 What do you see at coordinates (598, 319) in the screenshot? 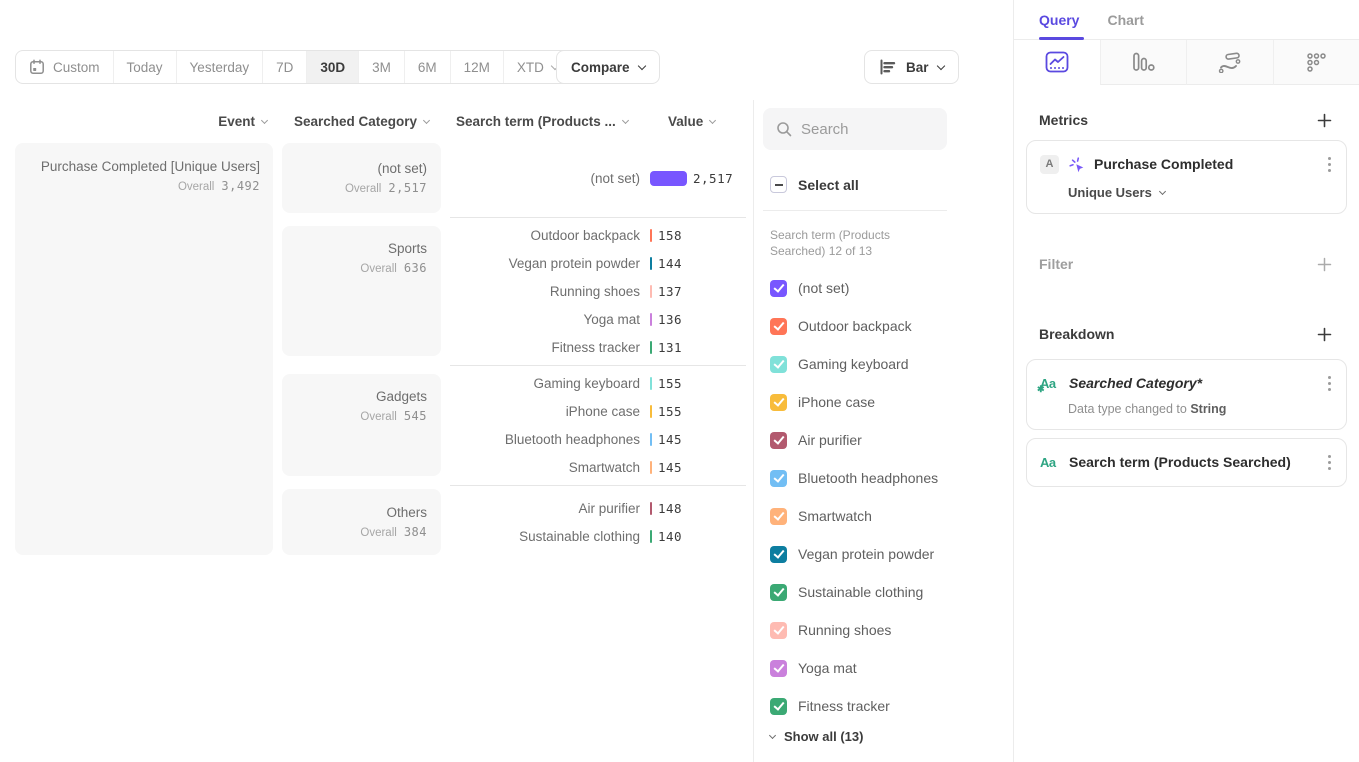
I see `table-row: Yoga mat 136` at bounding box center [598, 319].